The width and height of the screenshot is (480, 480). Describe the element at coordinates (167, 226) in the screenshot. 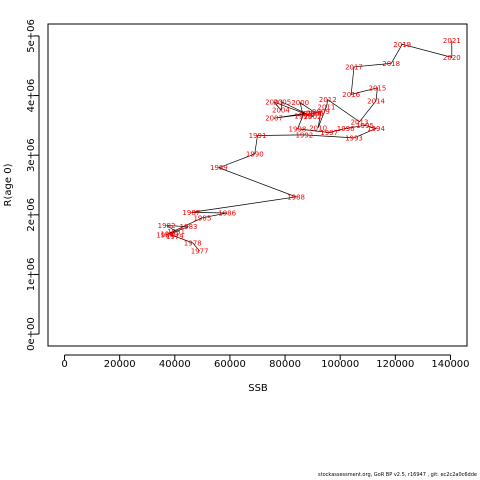

I see `point-label-1982: 1982` at that location.